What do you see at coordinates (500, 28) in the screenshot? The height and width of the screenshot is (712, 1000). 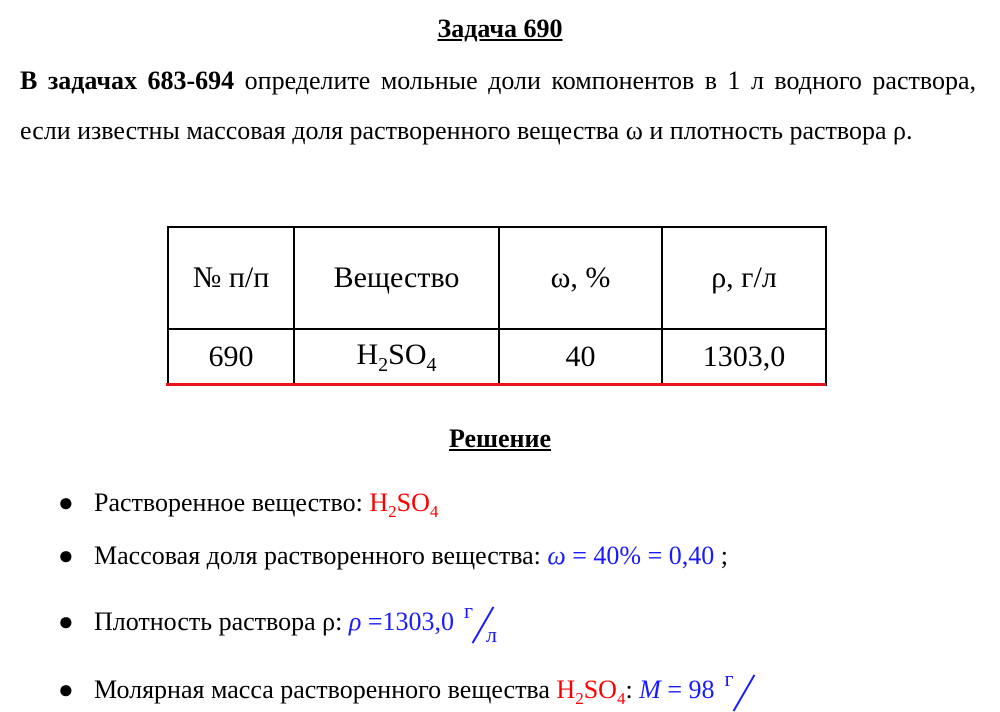 I see `task-title: Задача 690` at bounding box center [500, 28].